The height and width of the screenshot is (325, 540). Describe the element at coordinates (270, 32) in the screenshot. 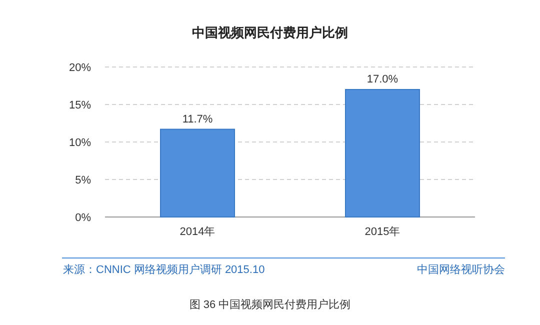

I see `title: 中国视频网民付费用户比例` at that location.